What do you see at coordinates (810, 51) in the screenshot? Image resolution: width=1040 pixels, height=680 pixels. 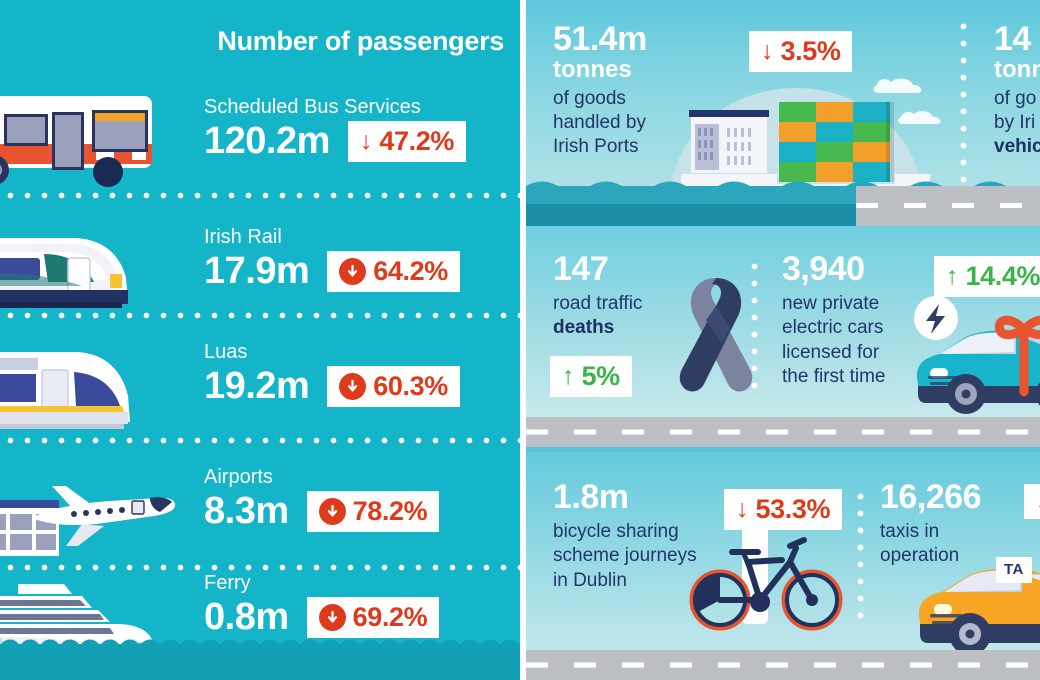 I see `change-percent: 3.5%` at bounding box center [810, 51].